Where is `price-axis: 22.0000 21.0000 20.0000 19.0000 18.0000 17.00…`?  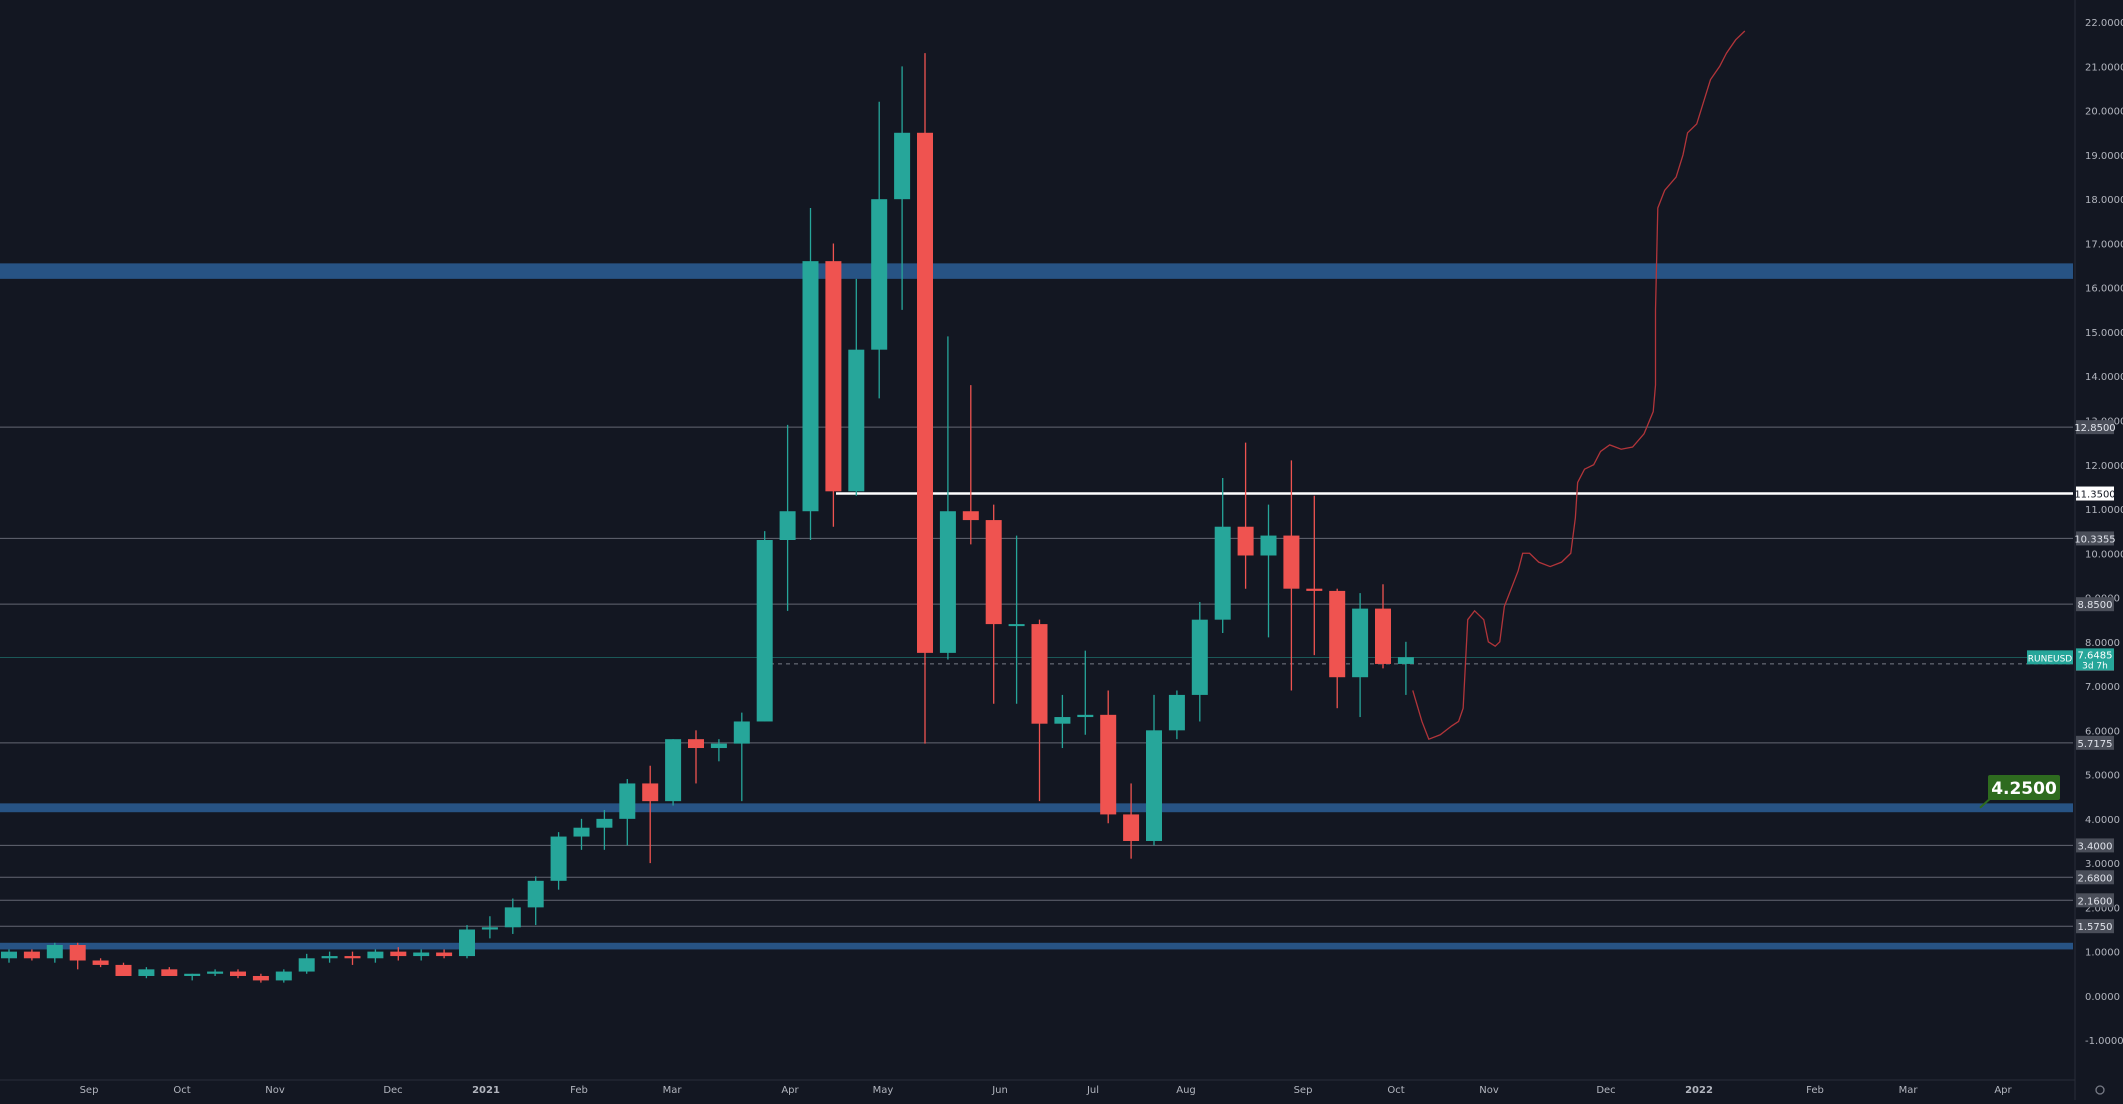
price-axis: 22.0000 21.0000 20.0000 19.0000 18.0000 17.00… is located at coordinates (2075, 550).